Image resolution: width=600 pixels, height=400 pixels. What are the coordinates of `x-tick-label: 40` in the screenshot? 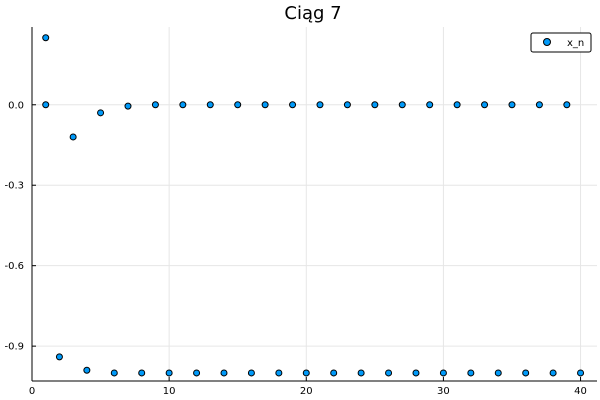 It's located at (580, 391).